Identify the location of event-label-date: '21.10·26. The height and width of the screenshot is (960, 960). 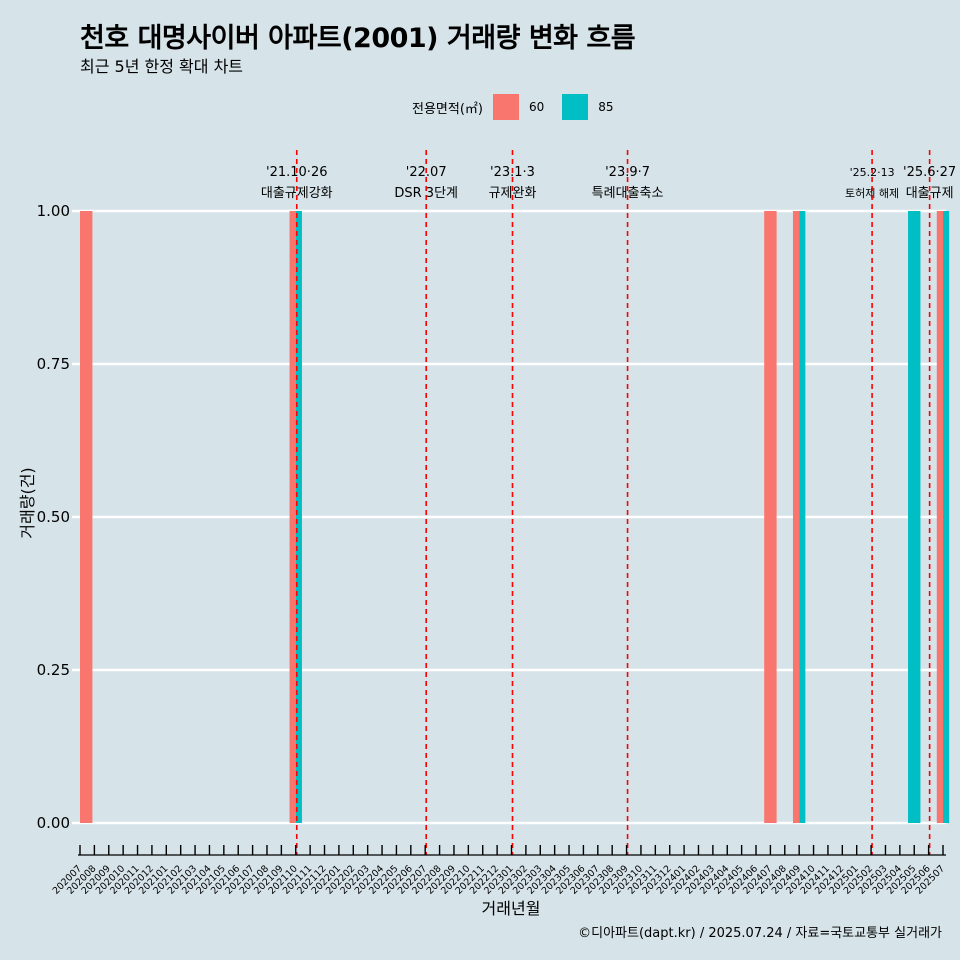
(296, 172).